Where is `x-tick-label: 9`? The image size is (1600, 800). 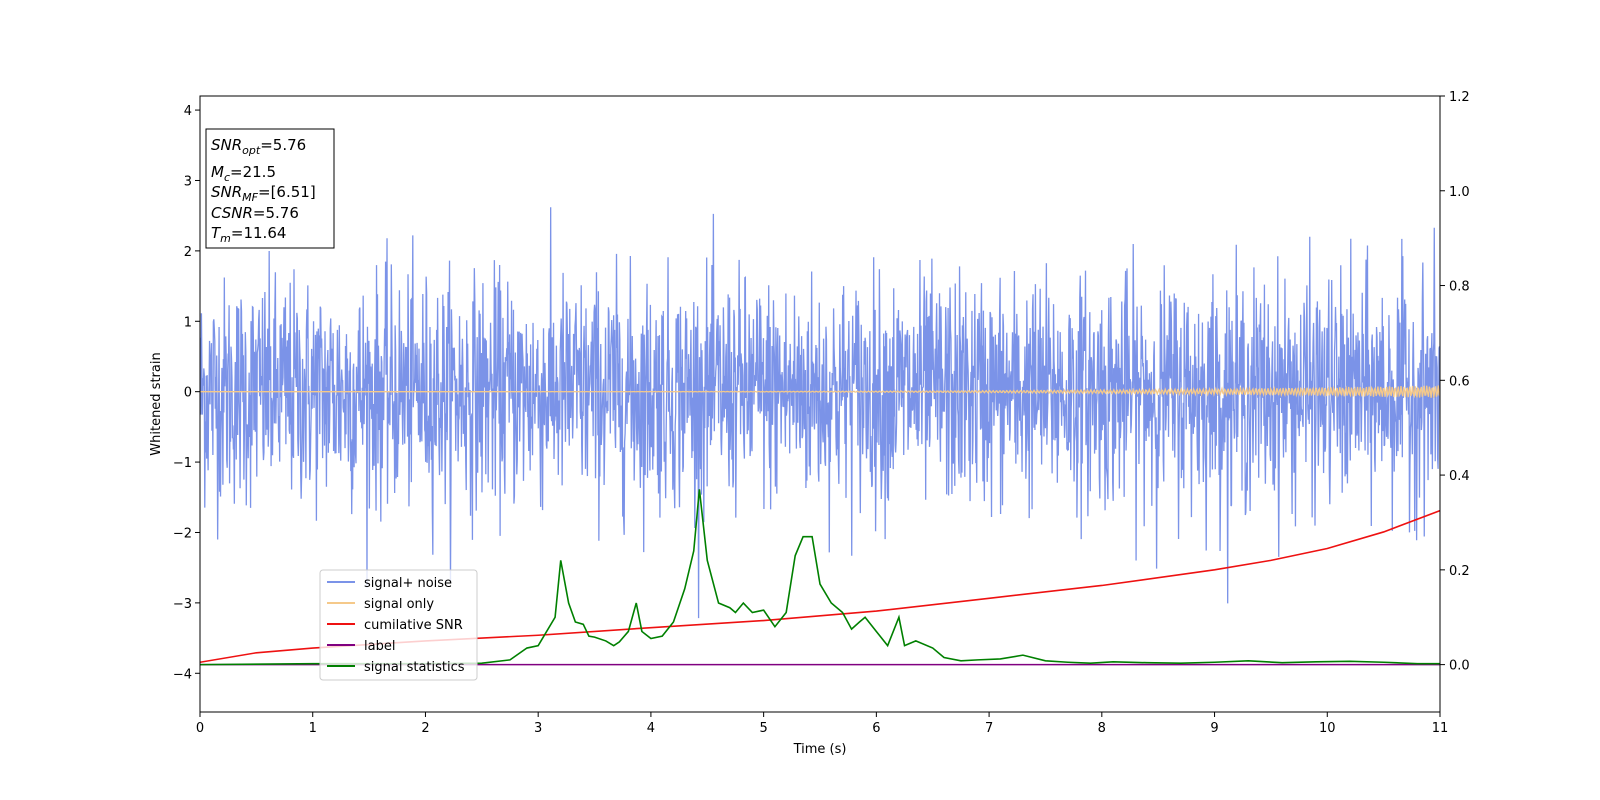 x-tick-label: 9 is located at coordinates (1214, 728).